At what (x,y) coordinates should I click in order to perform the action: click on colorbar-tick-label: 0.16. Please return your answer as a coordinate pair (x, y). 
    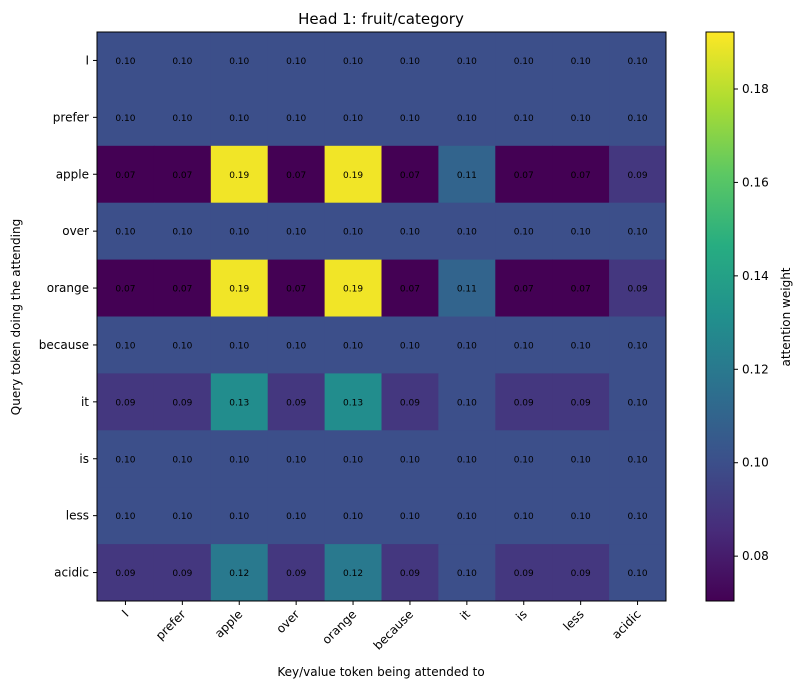
    Looking at the image, I should click on (755, 182).